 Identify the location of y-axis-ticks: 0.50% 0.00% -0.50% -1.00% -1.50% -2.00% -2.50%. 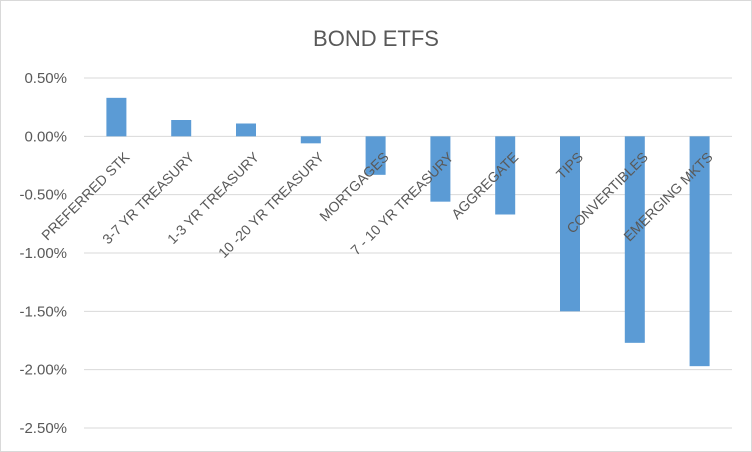
(43, 253).